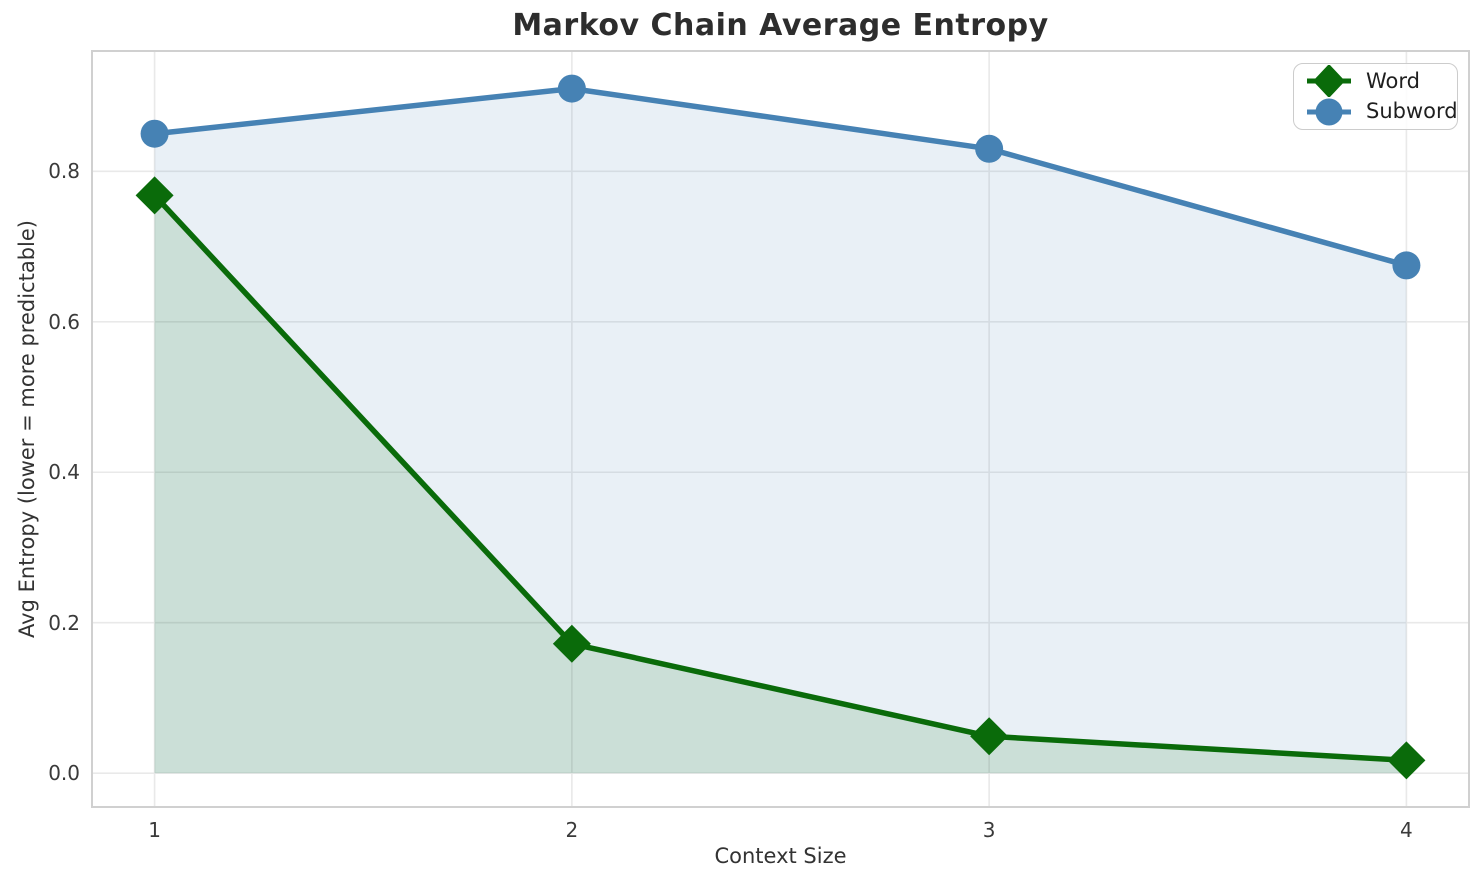  What do you see at coordinates (154, 830) in the screenshot?
I see `x-tick-label: 1` at bounding box center [154, 830].